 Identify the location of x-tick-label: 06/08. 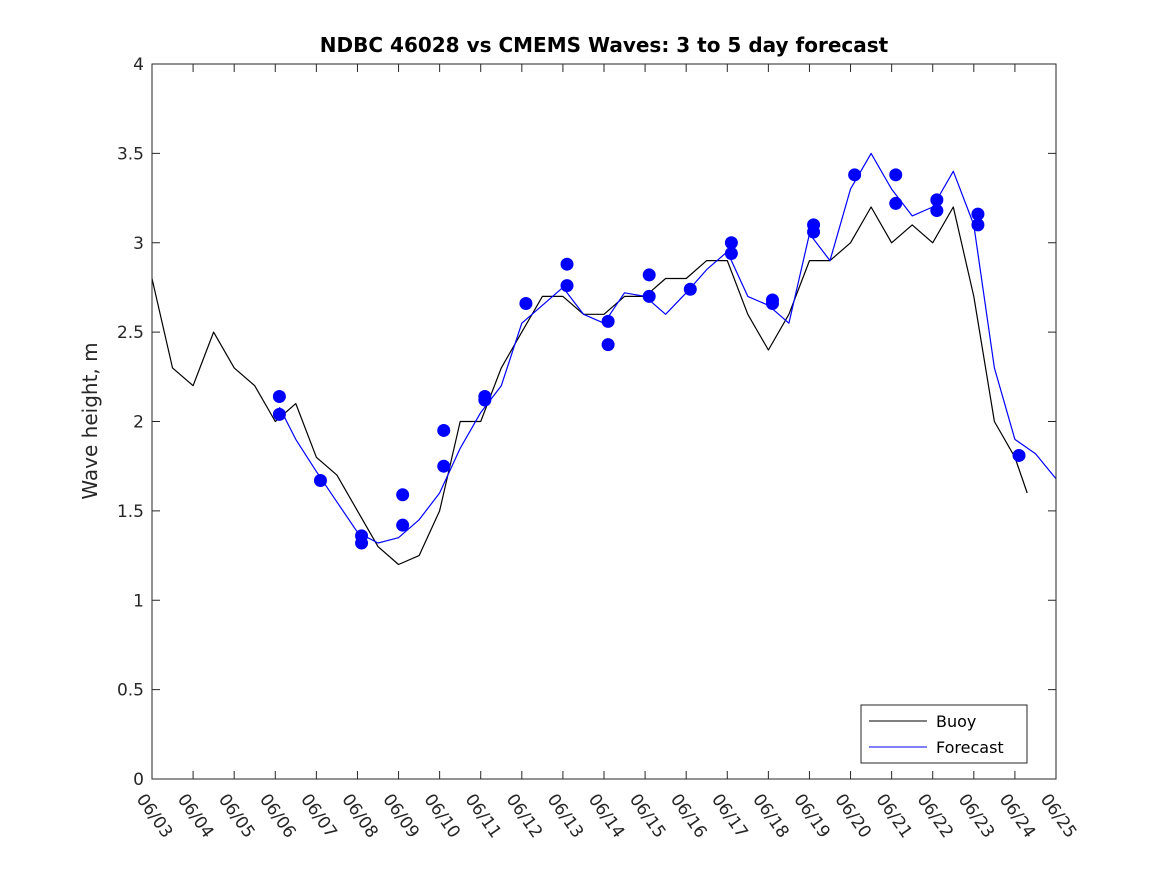
(359, 816).